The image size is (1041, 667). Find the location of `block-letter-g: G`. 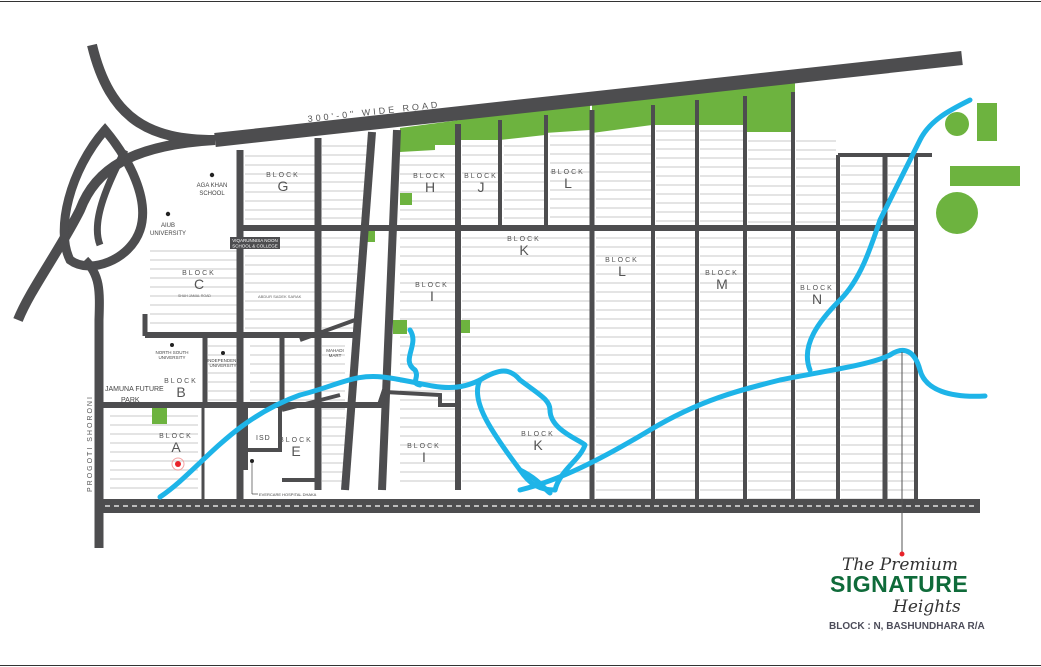

block-letter-g: G is located at coordinates (283, 186).